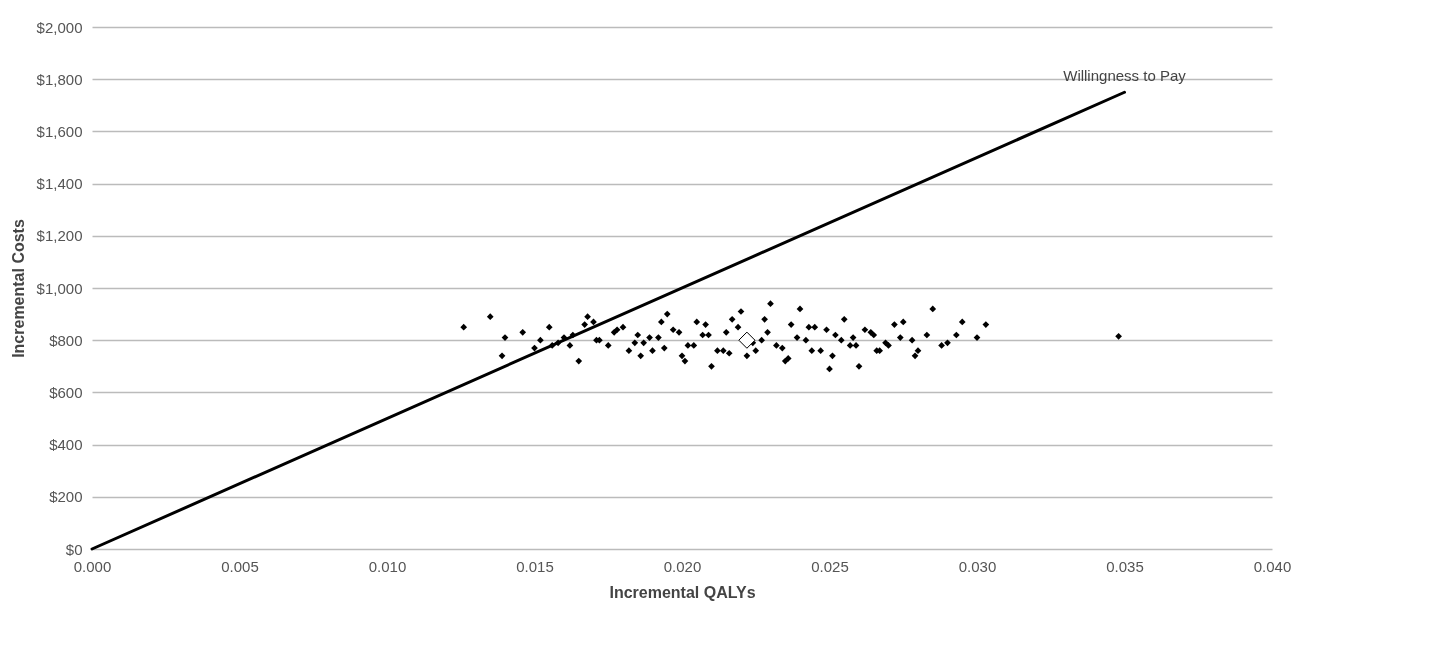  I want to click on x-tick-label: 0.010, so click(387, 566).